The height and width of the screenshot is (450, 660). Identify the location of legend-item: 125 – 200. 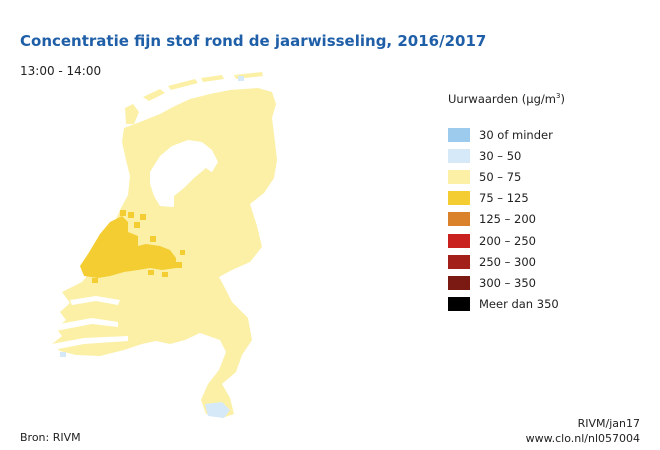
(548, 219).